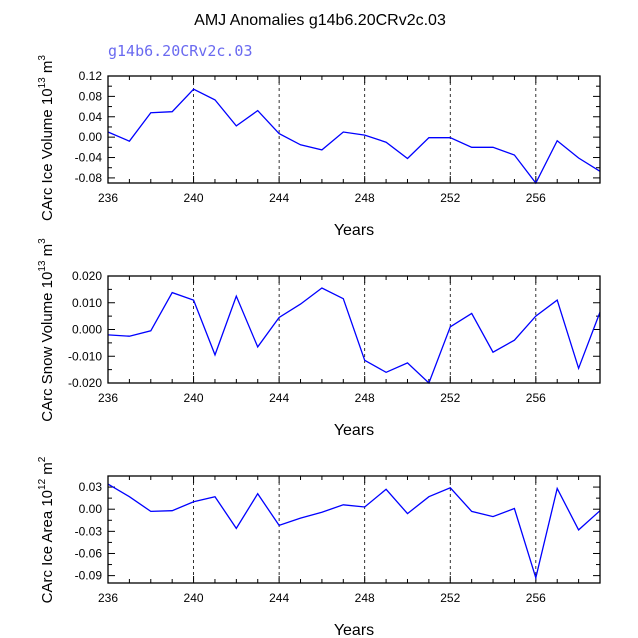 The width and height of the screenshot is (638, 638). What do you see at coordinates (89, 576) in the screenshot?
I see `y-tick-label: -0.09` at bounding box center [89, 576].